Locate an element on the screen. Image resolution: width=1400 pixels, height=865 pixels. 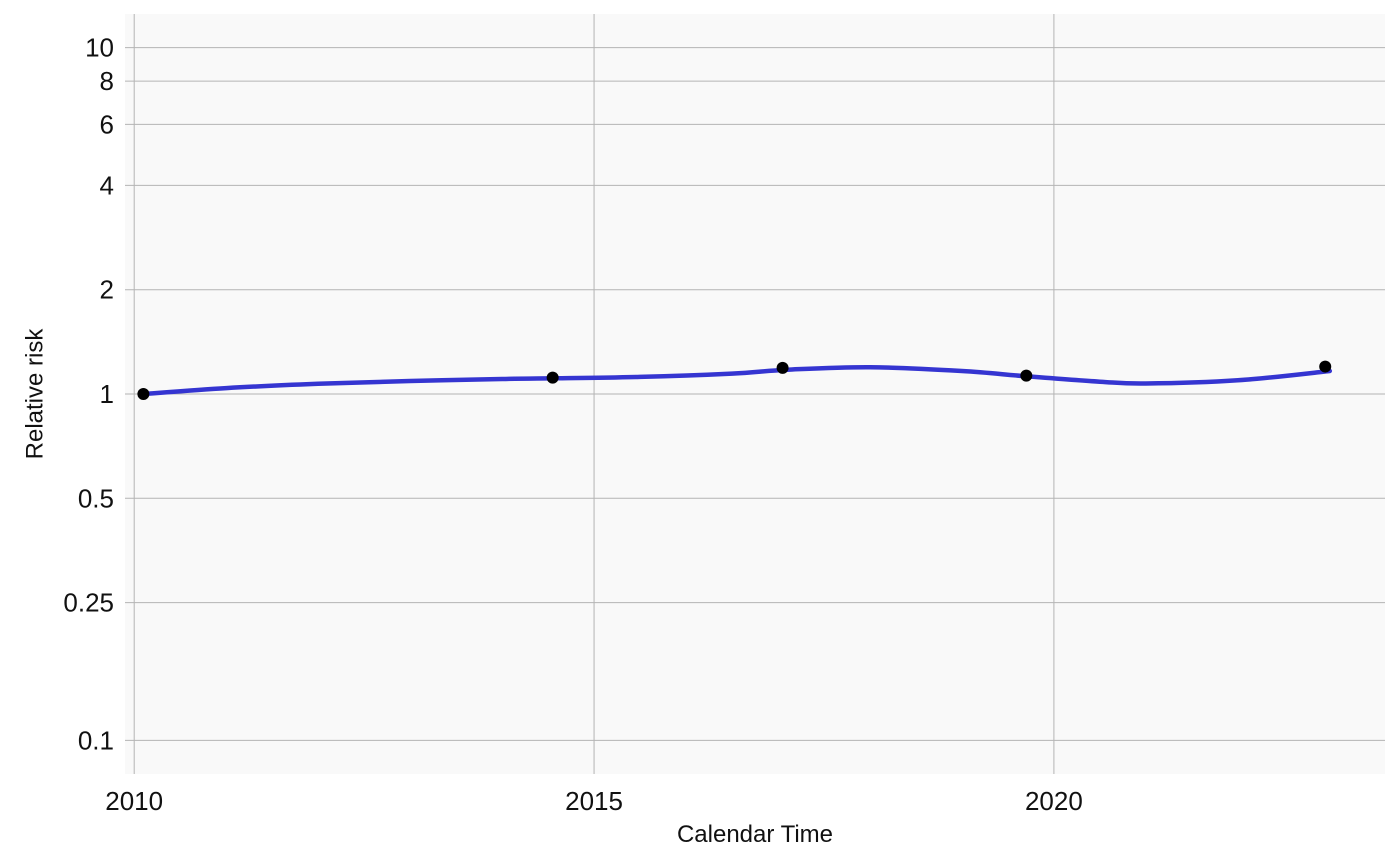
y-tick-label: 0.25 is located at coordinates (88, 603).